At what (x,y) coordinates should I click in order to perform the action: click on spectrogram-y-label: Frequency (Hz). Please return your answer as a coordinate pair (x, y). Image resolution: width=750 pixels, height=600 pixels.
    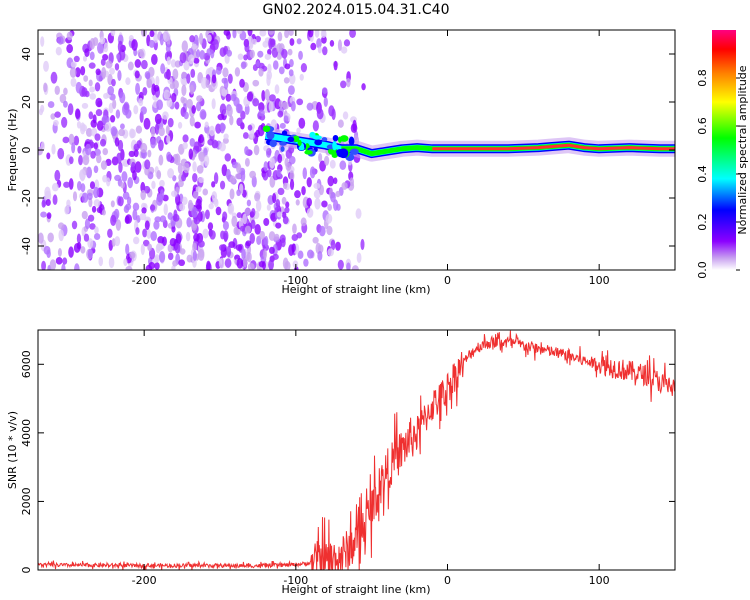
    Looking at the image, I should click on (12, 150).